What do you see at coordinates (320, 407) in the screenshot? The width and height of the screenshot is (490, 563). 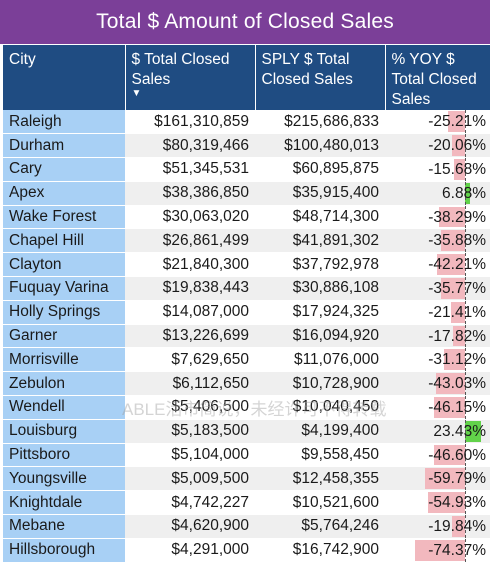 I see `sply-closed-sales-cell: $10,040,450` at bounding box center [320, 407].